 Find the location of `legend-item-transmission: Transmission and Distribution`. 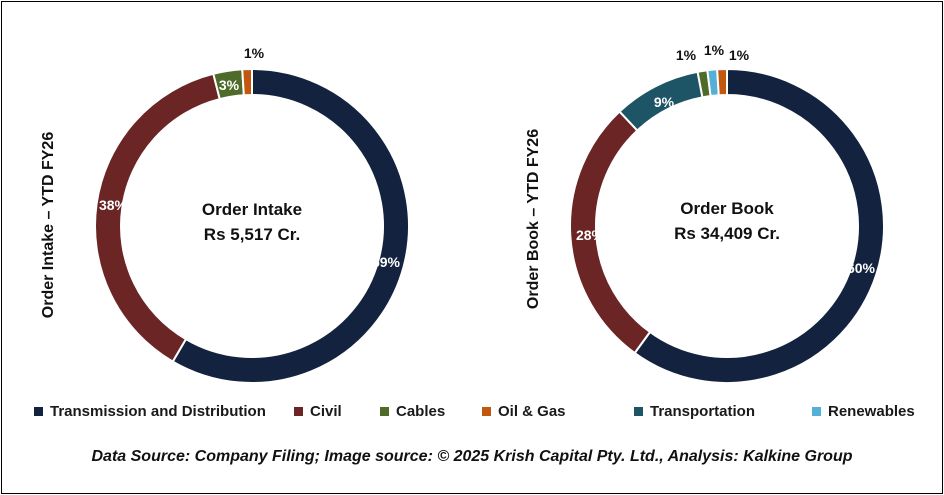

legend-item-transmission: Transmission and Distribution is located at coordinates (150, 411).